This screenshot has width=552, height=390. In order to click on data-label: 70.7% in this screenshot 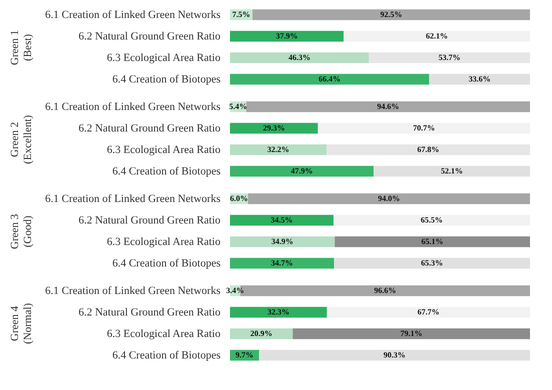, I will do `click(423, 127)`.